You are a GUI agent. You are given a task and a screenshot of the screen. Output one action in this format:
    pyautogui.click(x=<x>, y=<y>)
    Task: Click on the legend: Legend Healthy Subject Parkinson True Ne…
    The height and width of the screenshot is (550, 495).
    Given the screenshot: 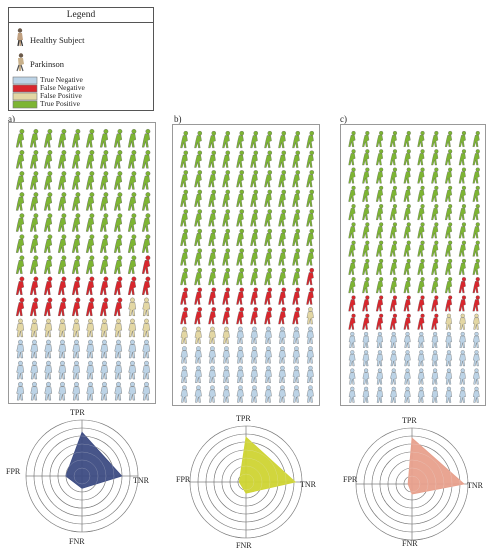 What is the action you would take?
    pyautogui.click(x=81, y=59)
    